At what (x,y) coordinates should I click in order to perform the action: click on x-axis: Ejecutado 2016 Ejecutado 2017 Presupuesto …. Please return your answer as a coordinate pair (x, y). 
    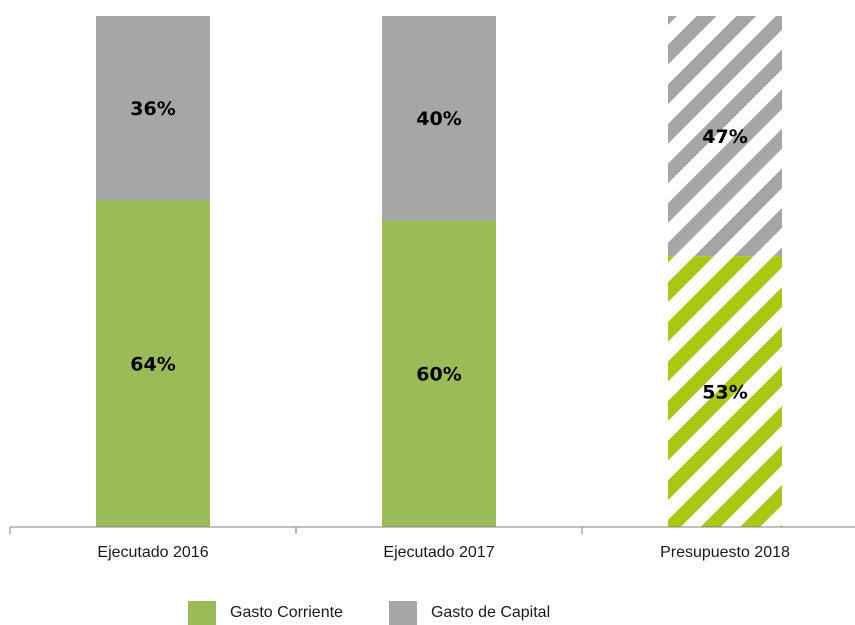
    Looking at the image, I should click on (432, 543).